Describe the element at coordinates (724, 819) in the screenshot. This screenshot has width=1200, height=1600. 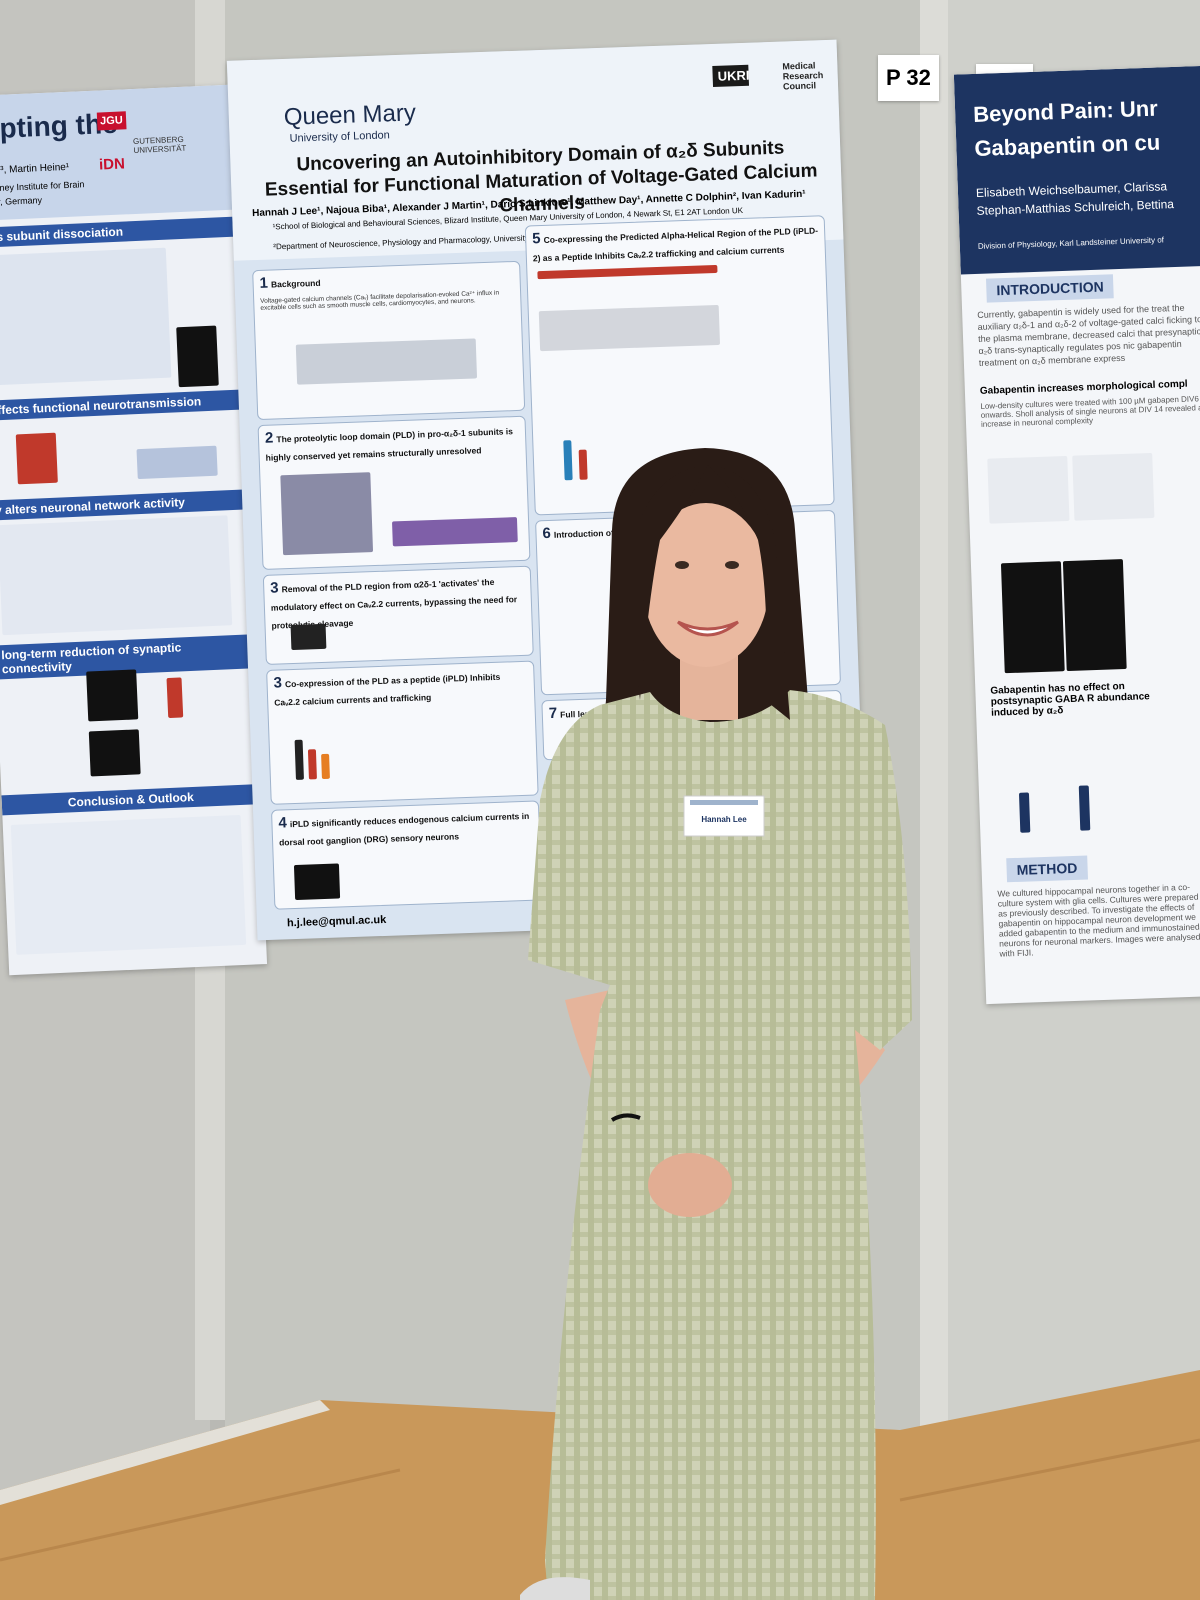
I see `badge-name: Hannah Lee` at that location.